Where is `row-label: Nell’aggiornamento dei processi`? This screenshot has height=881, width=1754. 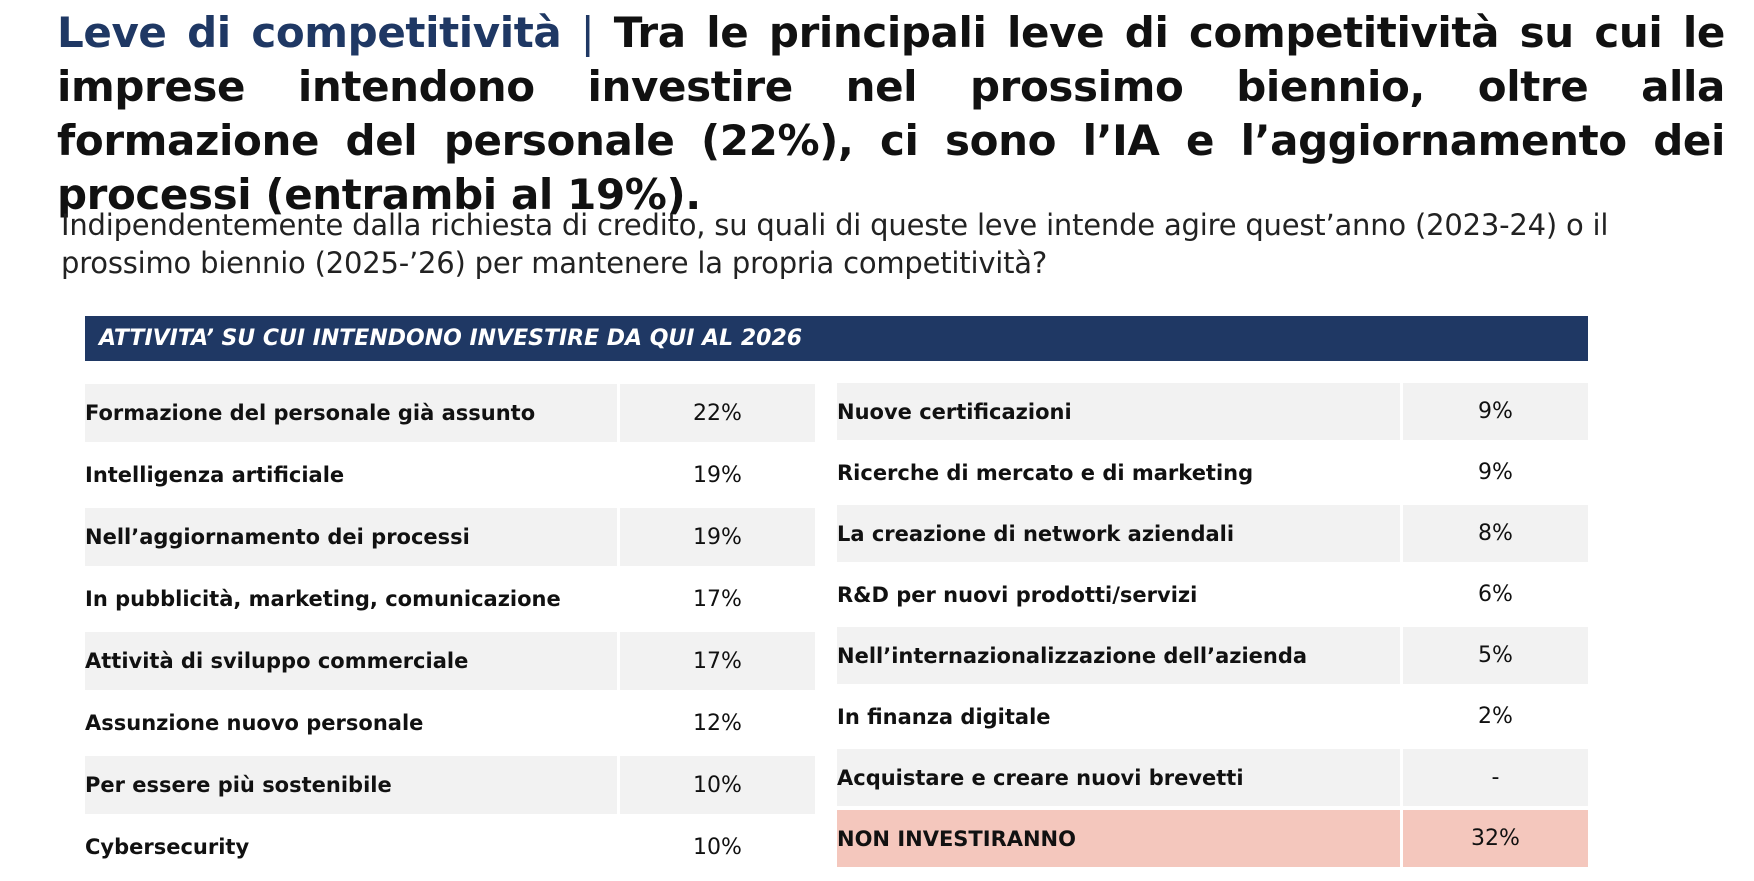 row-label: Nell’aggiornamento dei processi is located at coordinates (351, 537).